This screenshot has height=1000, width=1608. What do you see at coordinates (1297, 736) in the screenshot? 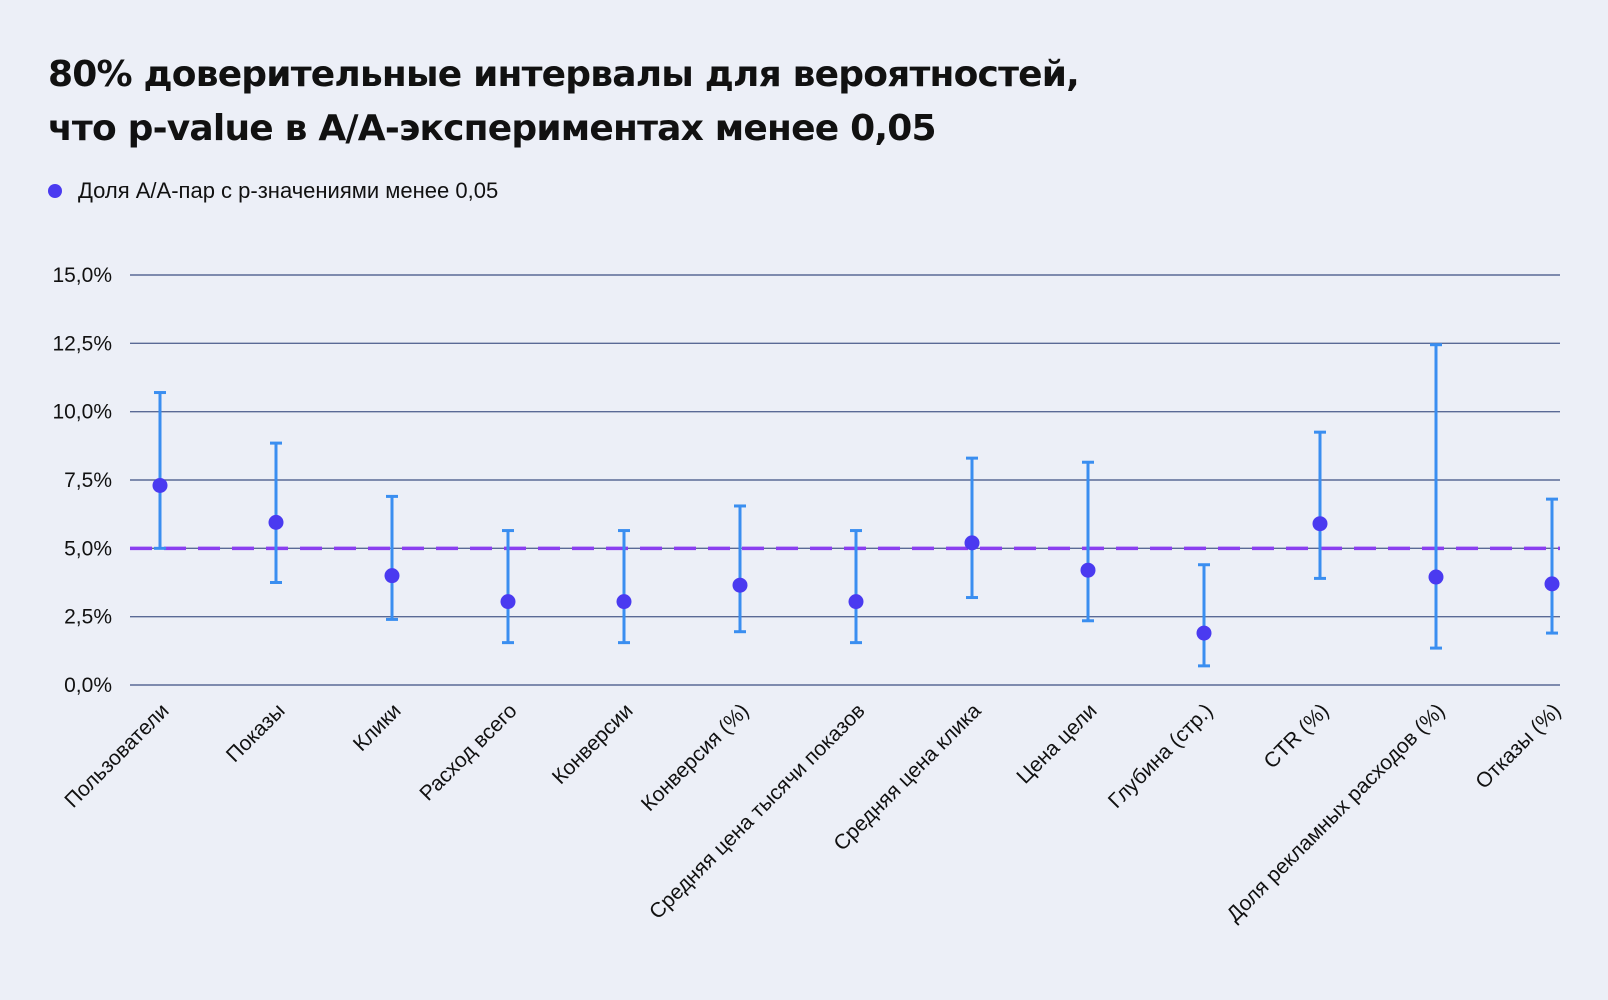
I see `x-category-label-10: CTR (%)` at bounding box center [1297, 736].